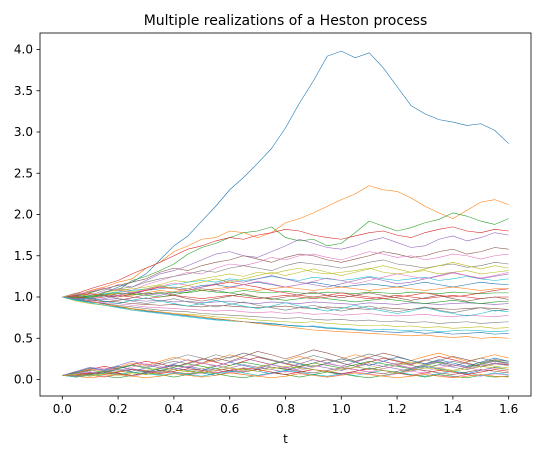 The height and width of the screenshot is (459, 547). What do you see at coordinates (452, 409) in the screenshot?
I see `x-tick-label: 1.4` at bounding box center [452, 409].